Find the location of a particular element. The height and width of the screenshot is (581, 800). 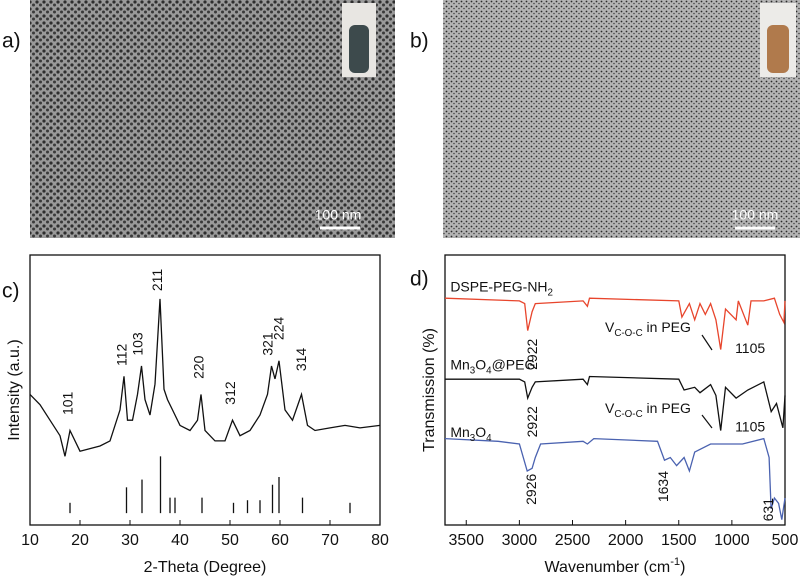

text-part: Wavenumber (cm is located at coordinates (608, 567).